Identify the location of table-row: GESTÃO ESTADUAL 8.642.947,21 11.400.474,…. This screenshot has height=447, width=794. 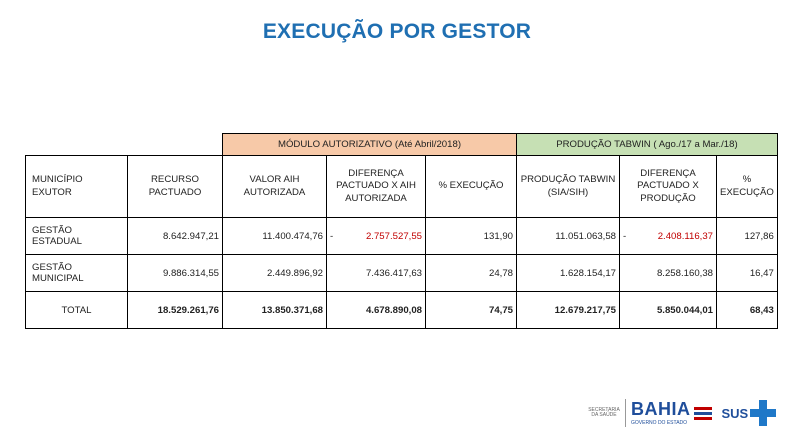
(401, 236).